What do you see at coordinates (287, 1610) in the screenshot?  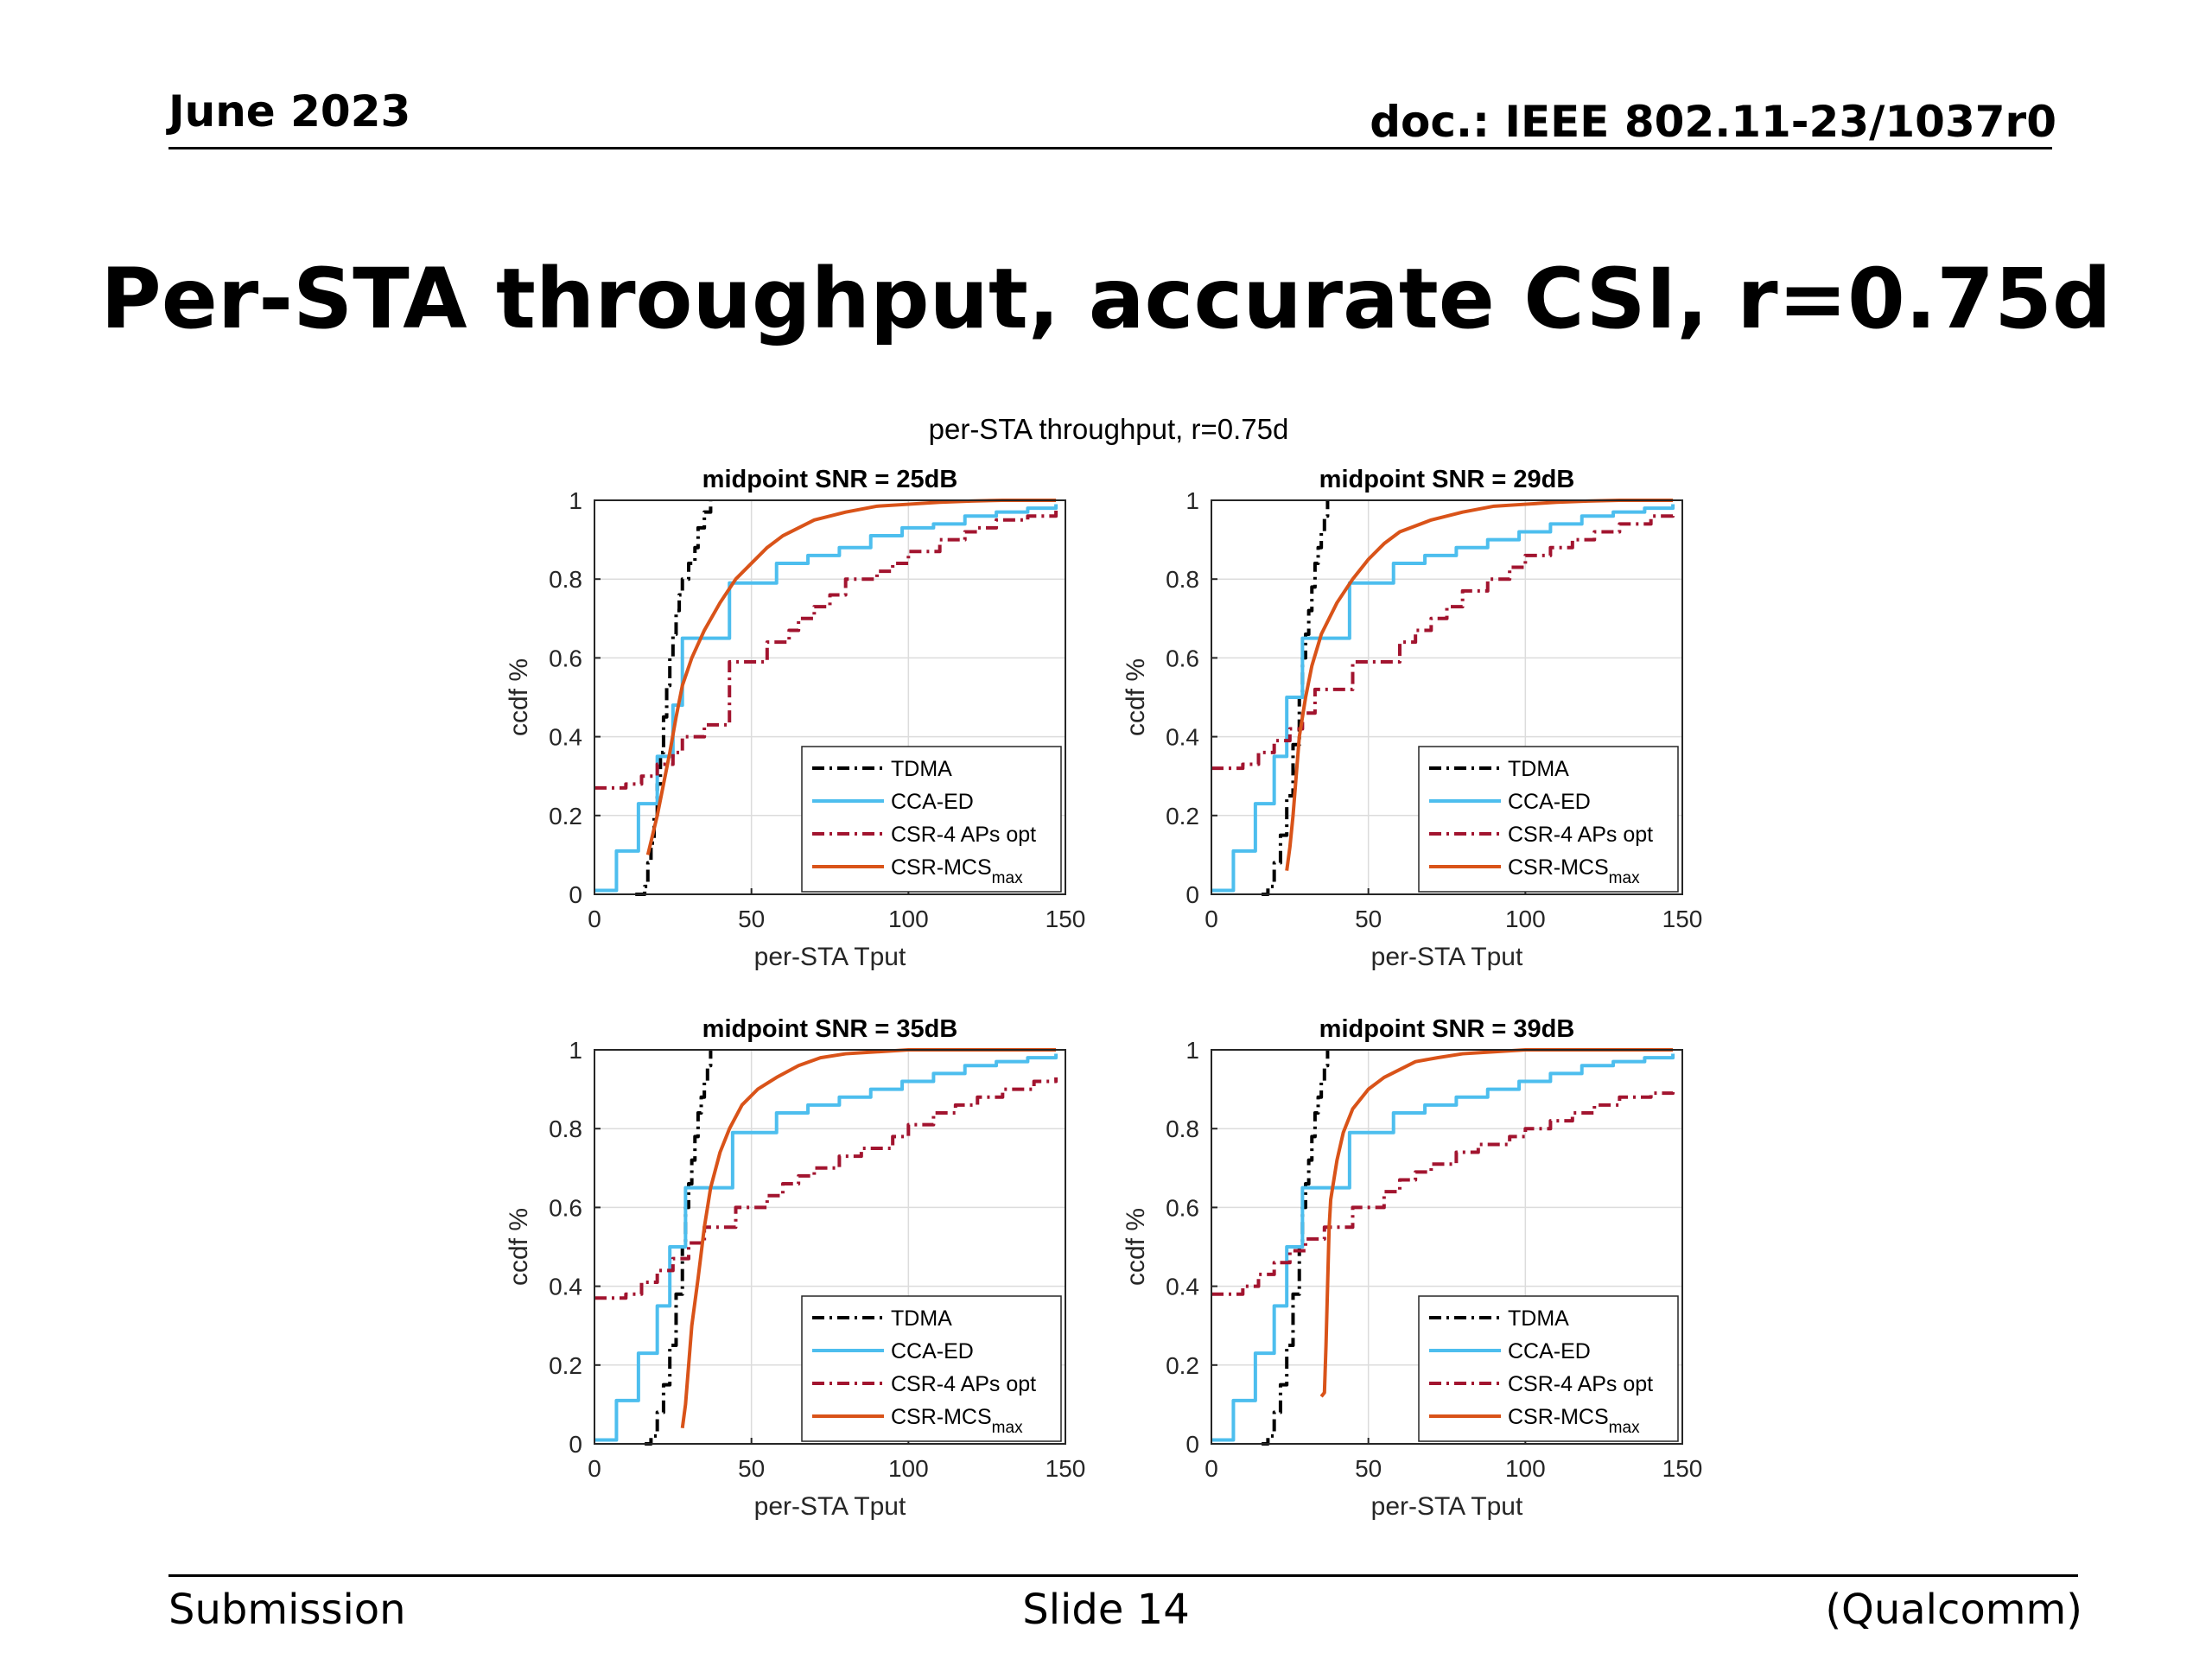 I see `footer-submission: Submission` at bounding box center [287, 1610].